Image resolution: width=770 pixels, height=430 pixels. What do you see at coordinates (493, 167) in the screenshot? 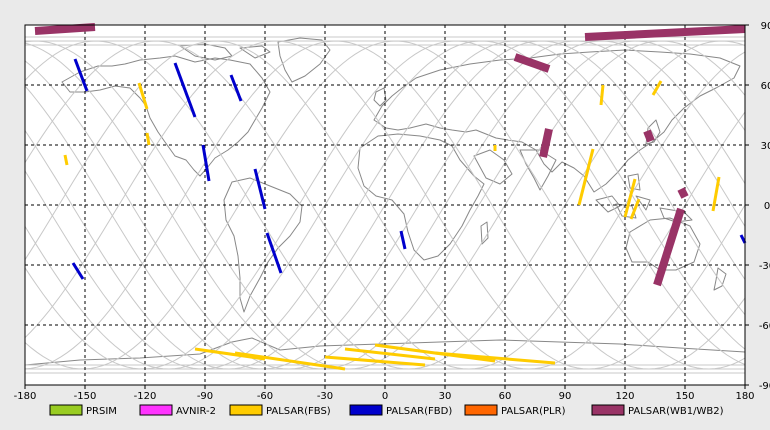
I see `coast-arabia` at bounding box center [493, 167].